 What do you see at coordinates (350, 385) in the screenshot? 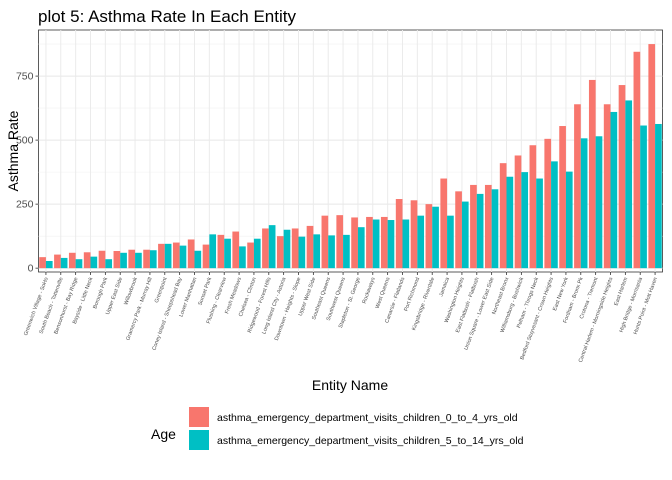
I see `x-axis-title: Entity Name` at bounding box center [350, 385].